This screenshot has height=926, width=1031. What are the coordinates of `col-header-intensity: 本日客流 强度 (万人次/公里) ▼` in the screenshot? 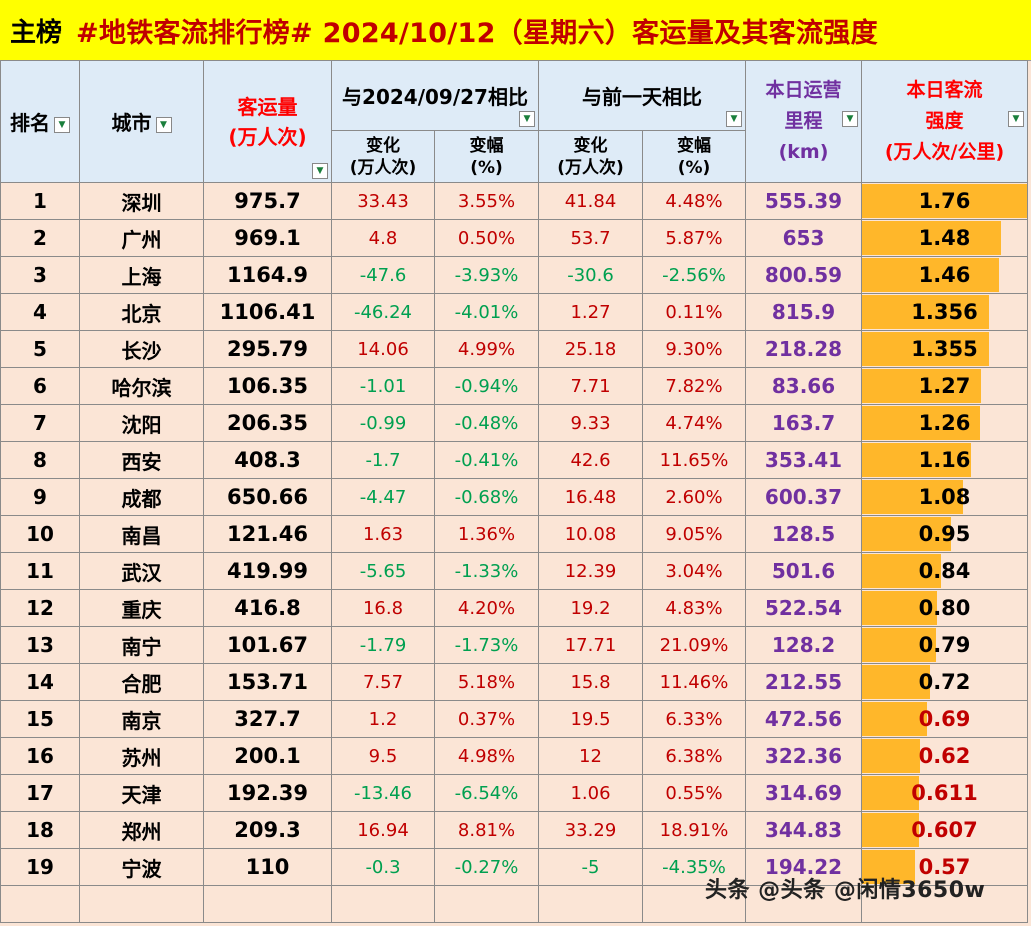 It's located at (944, 121).